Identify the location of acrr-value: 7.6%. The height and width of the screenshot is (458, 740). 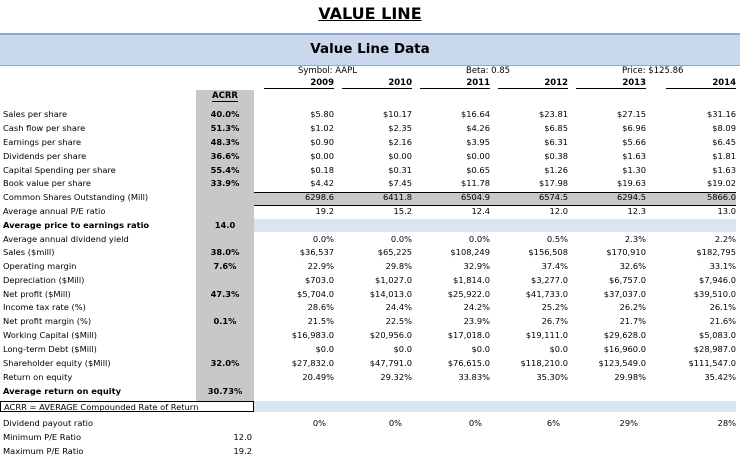
(225, 266).